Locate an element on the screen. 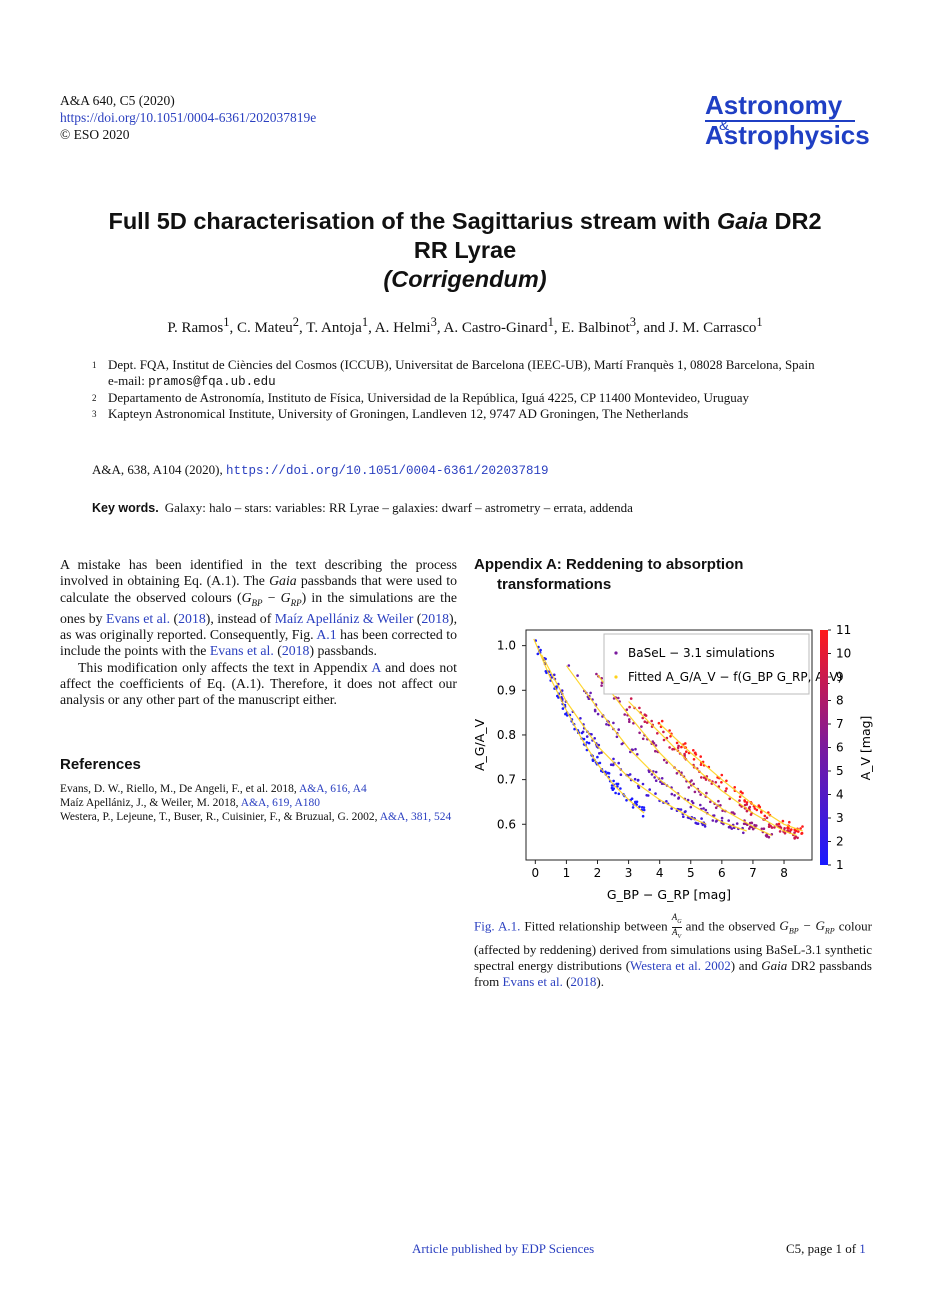 The image size is (930, 1316). x-axis: 0 1 2 3 4 5 6 7 8 is located at coordinates (660, 870).